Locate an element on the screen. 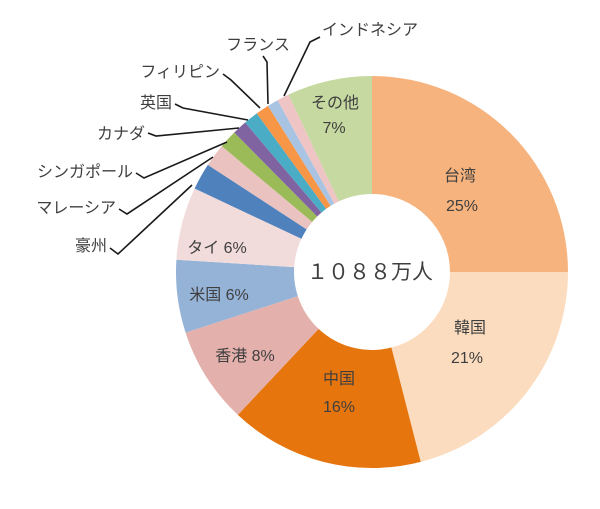 Image resolution: width=600 pixels, height=509 pixels. leader-line-uk is located at coordinates (211, 112).